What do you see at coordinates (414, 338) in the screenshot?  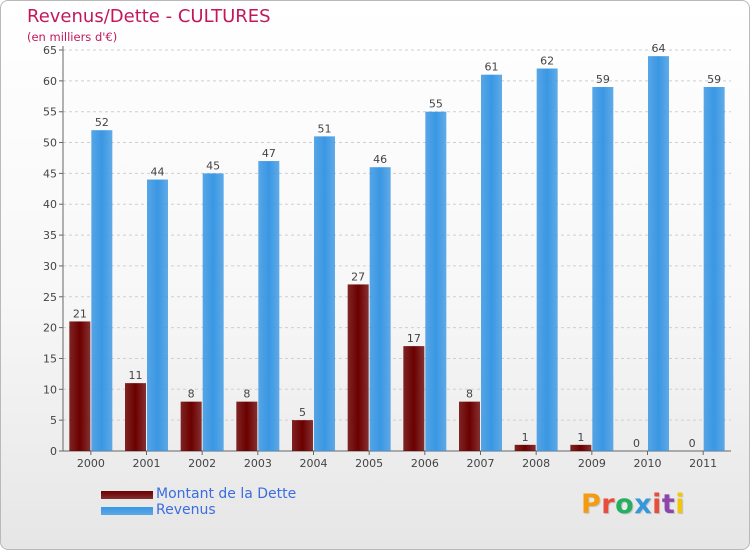 I see `debt-value-label: 17` at bounding box center [414, 338].